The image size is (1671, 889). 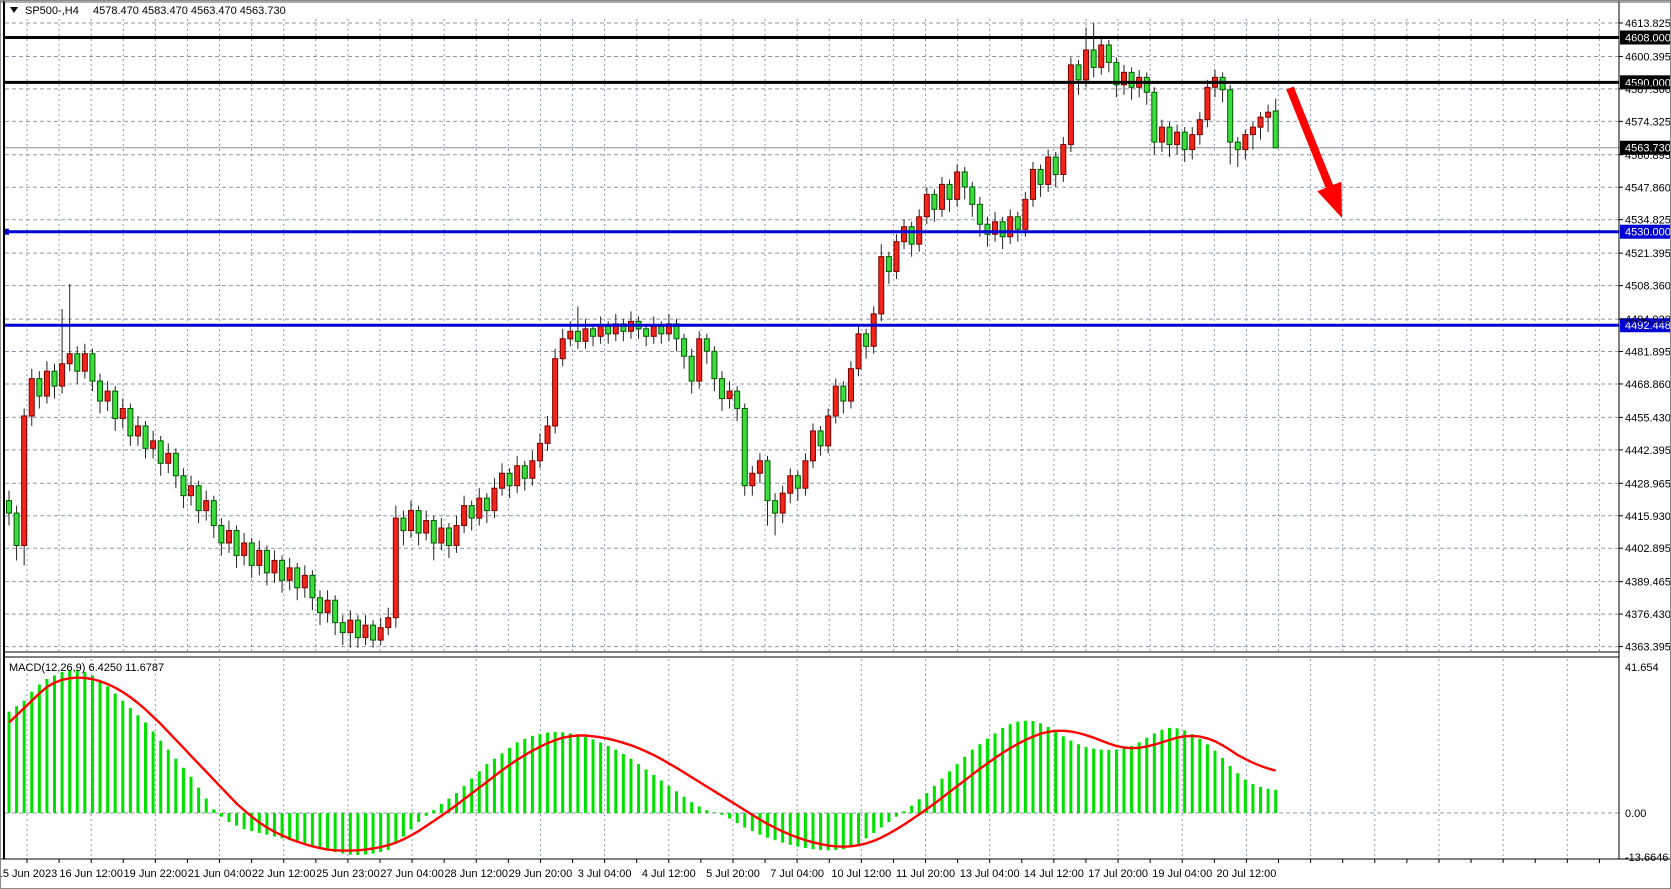 I want to click on arrow-shaft, so click(x=1311, y=140).